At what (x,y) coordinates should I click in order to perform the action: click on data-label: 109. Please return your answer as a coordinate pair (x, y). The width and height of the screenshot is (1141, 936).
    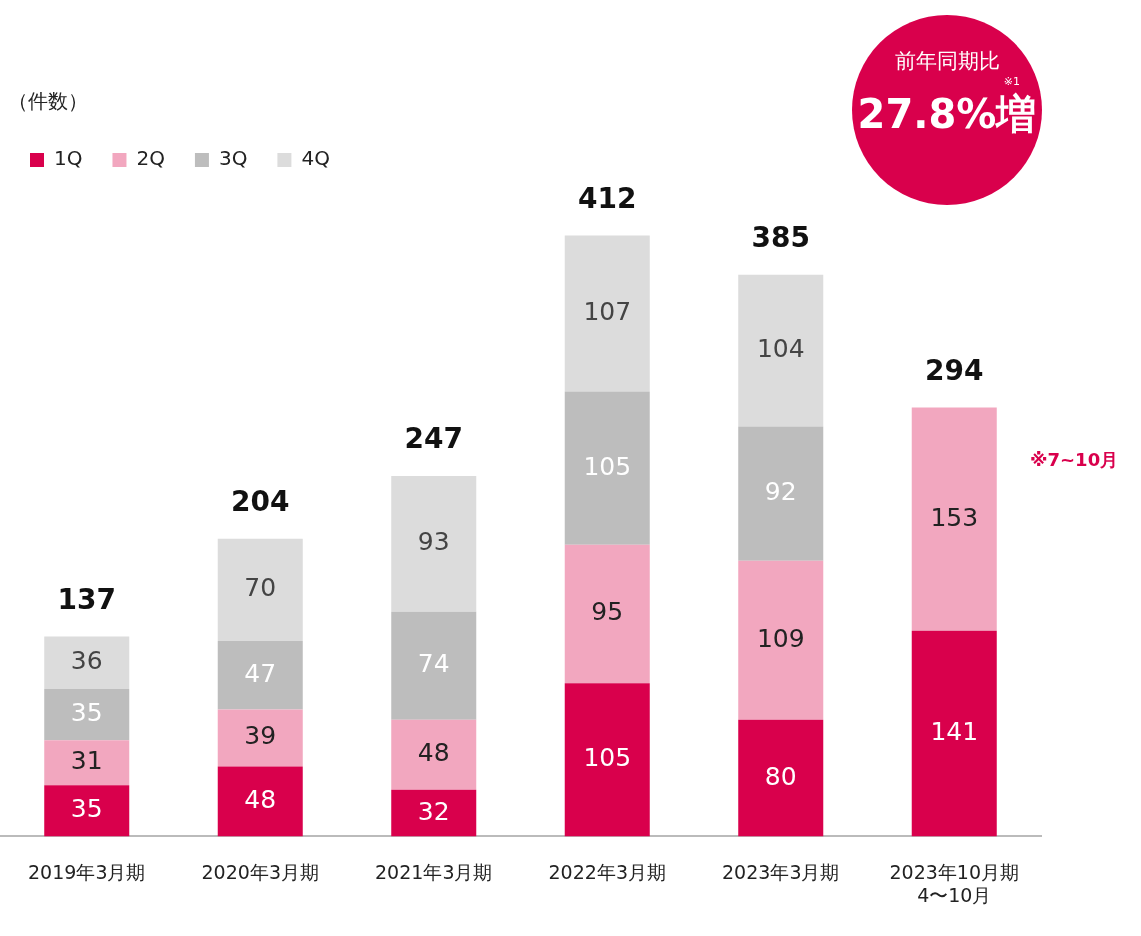
    Looking at the image, I should click on (780, 638).